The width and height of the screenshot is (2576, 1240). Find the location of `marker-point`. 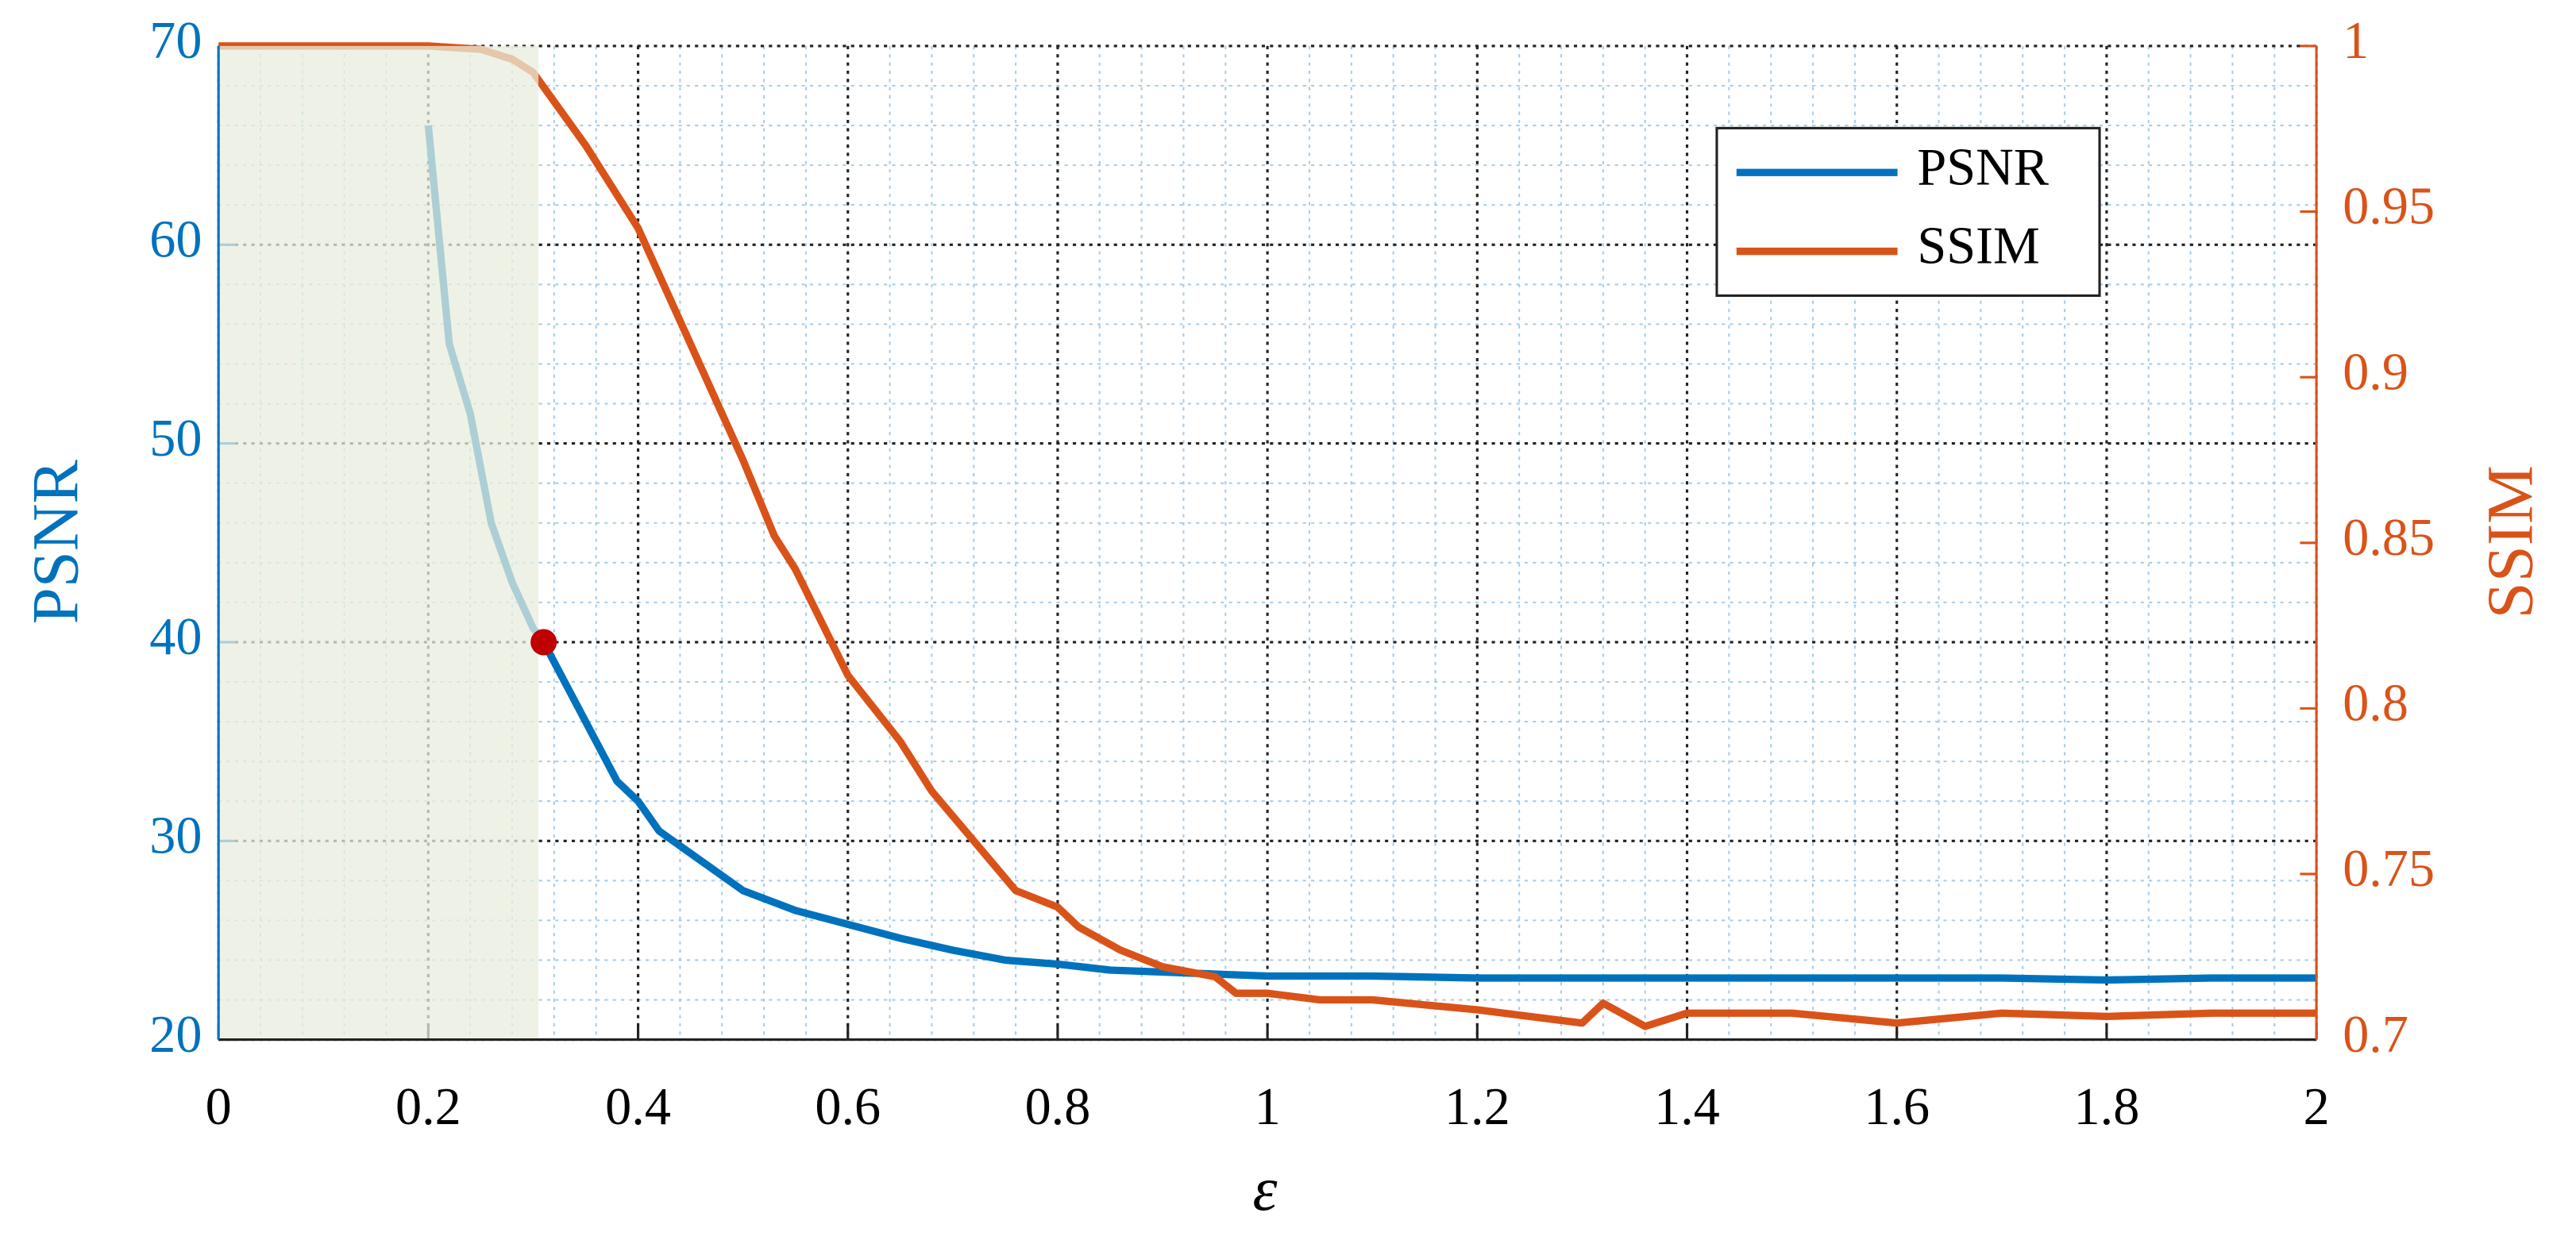

marker-point is located at coordinates (543, 642).